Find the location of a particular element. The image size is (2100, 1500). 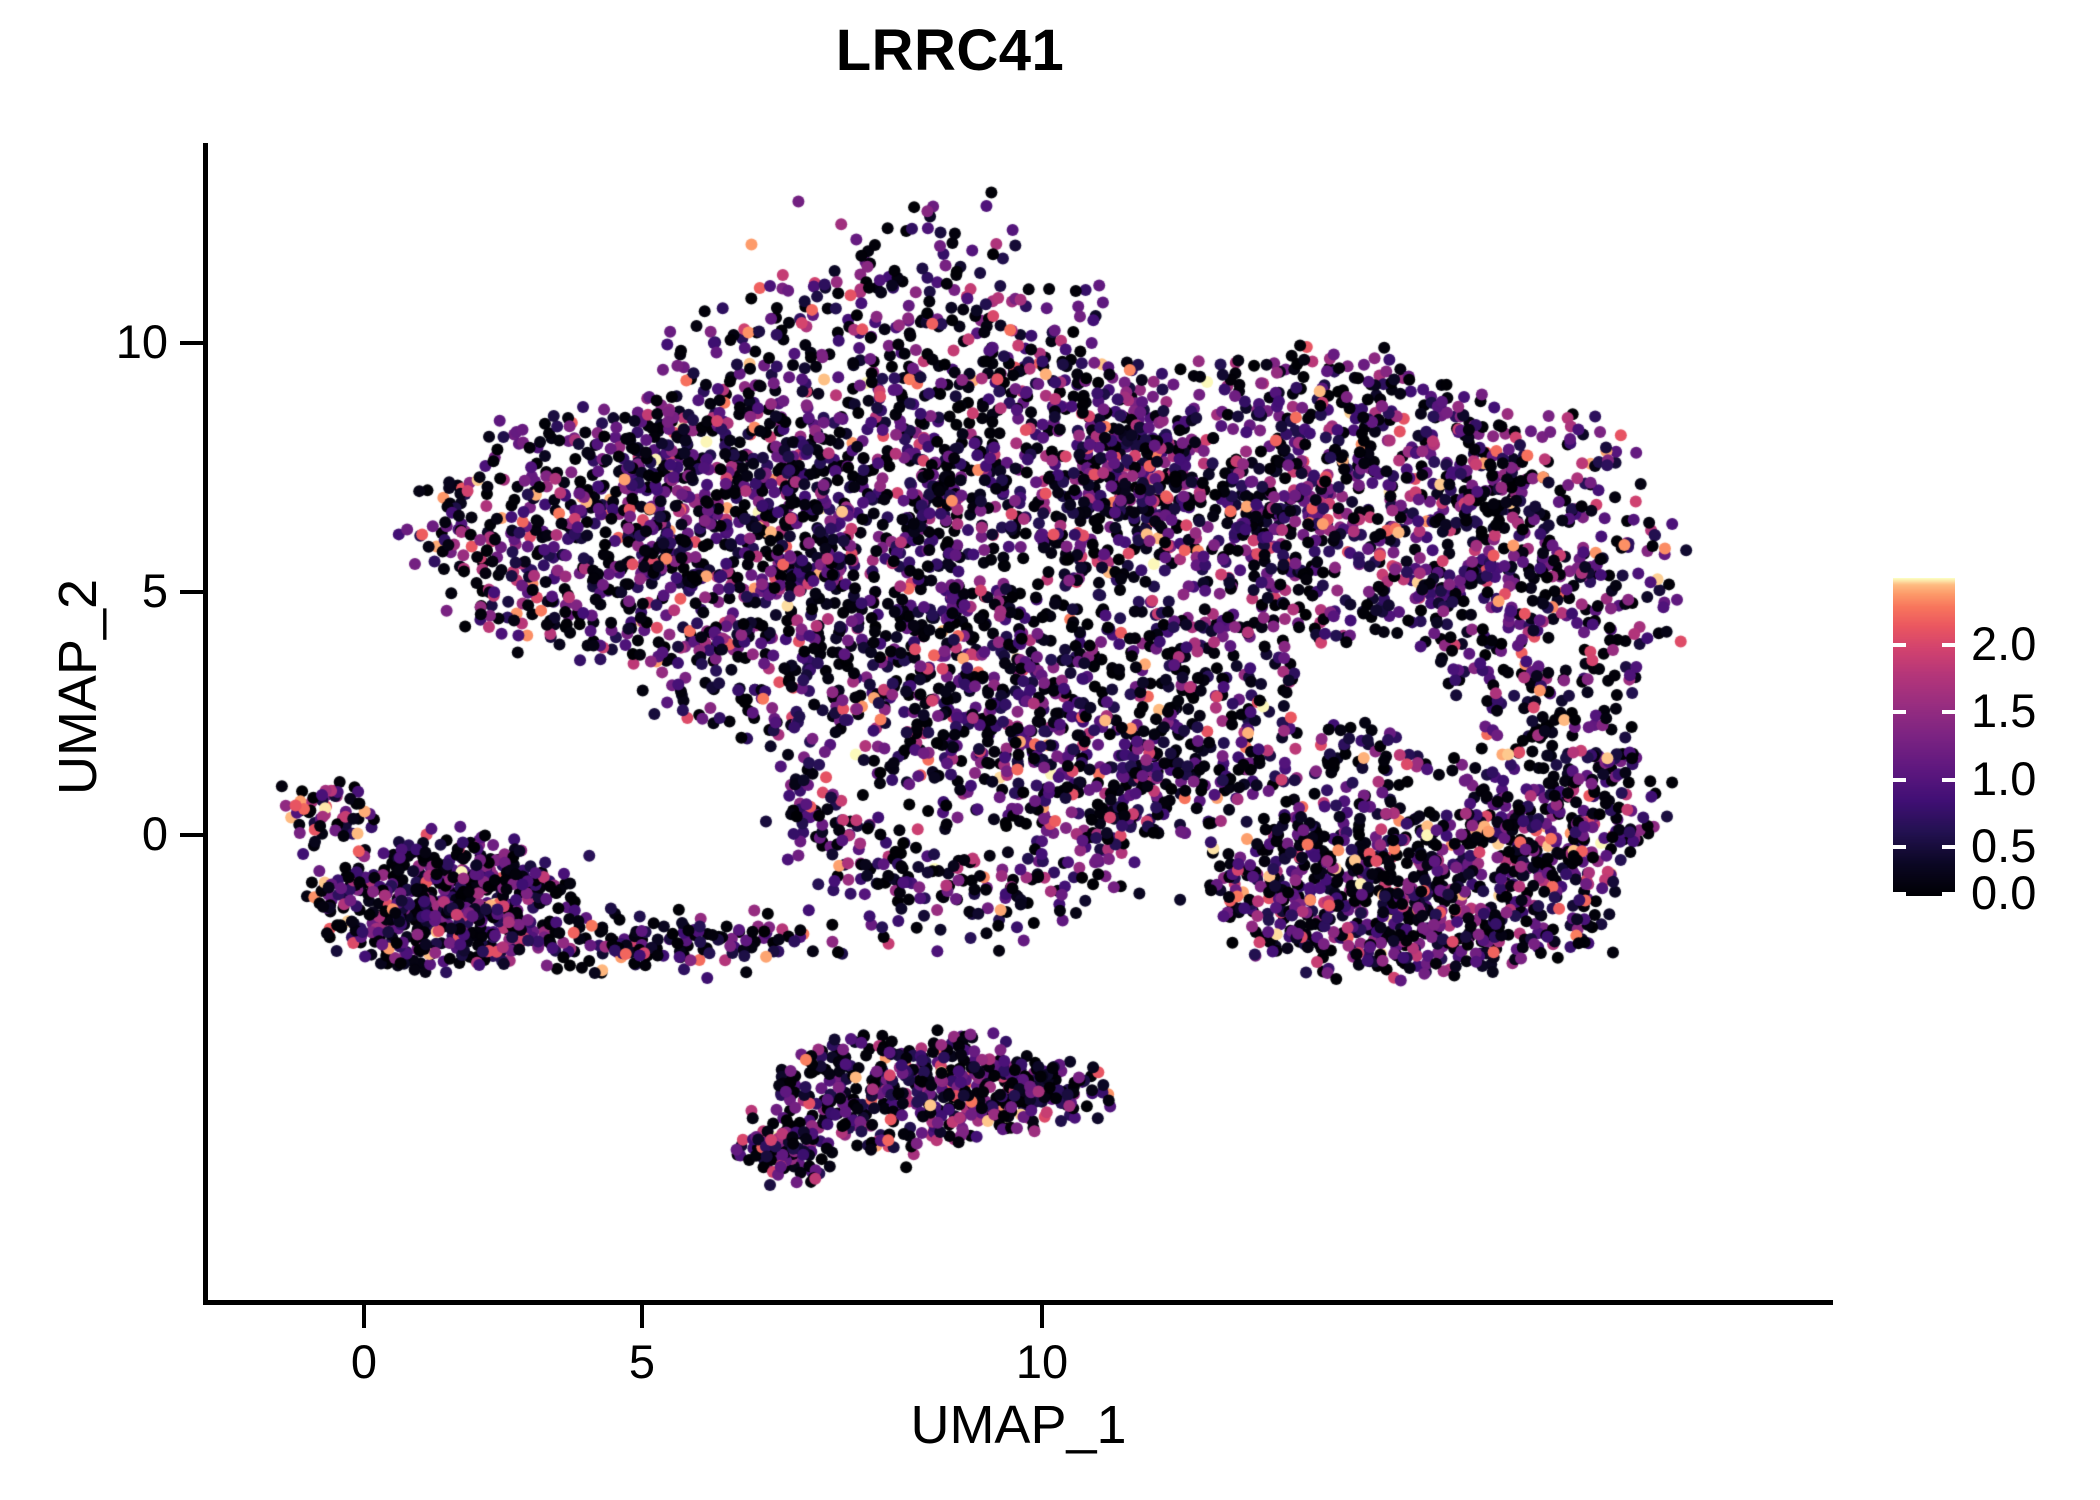

y-tick-label-0: 0 is located at coordinates (154, 833).